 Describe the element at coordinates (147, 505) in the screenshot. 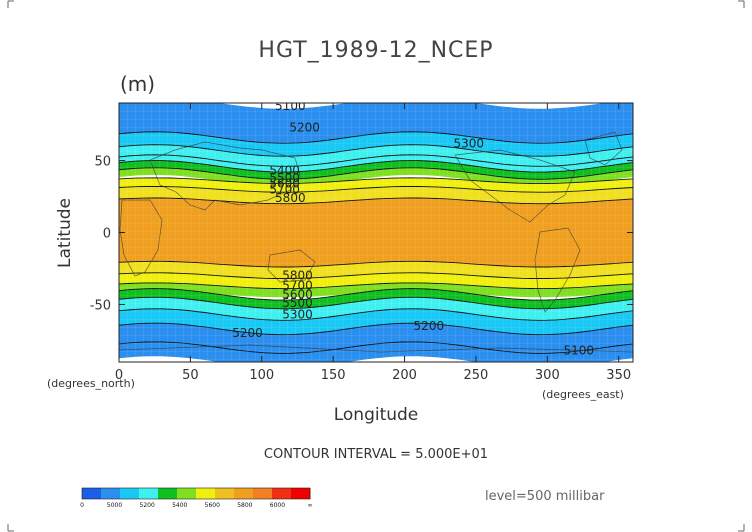

I see `colorbar-tick-label: 5200` at that location.